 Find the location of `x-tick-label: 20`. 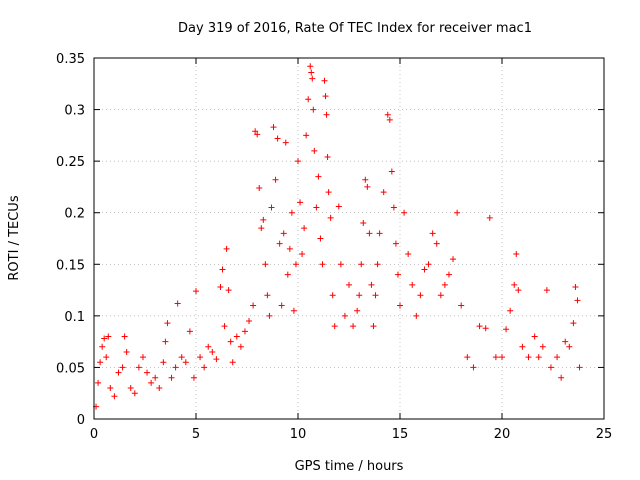

x-tick-label: 20 is located at coordinates (502, 434).